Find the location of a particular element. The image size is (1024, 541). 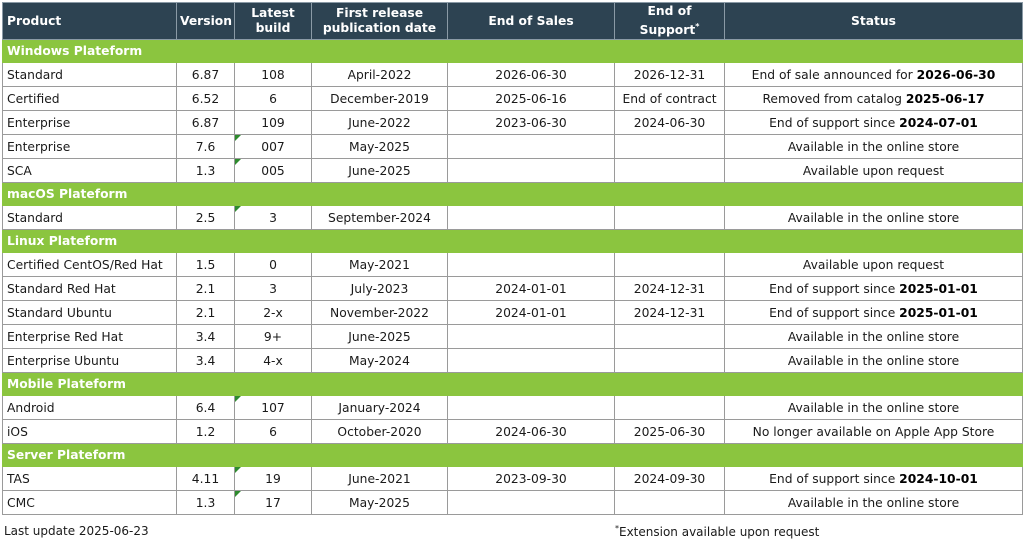

build-cell: 3 is located at coordinates (273, 288).